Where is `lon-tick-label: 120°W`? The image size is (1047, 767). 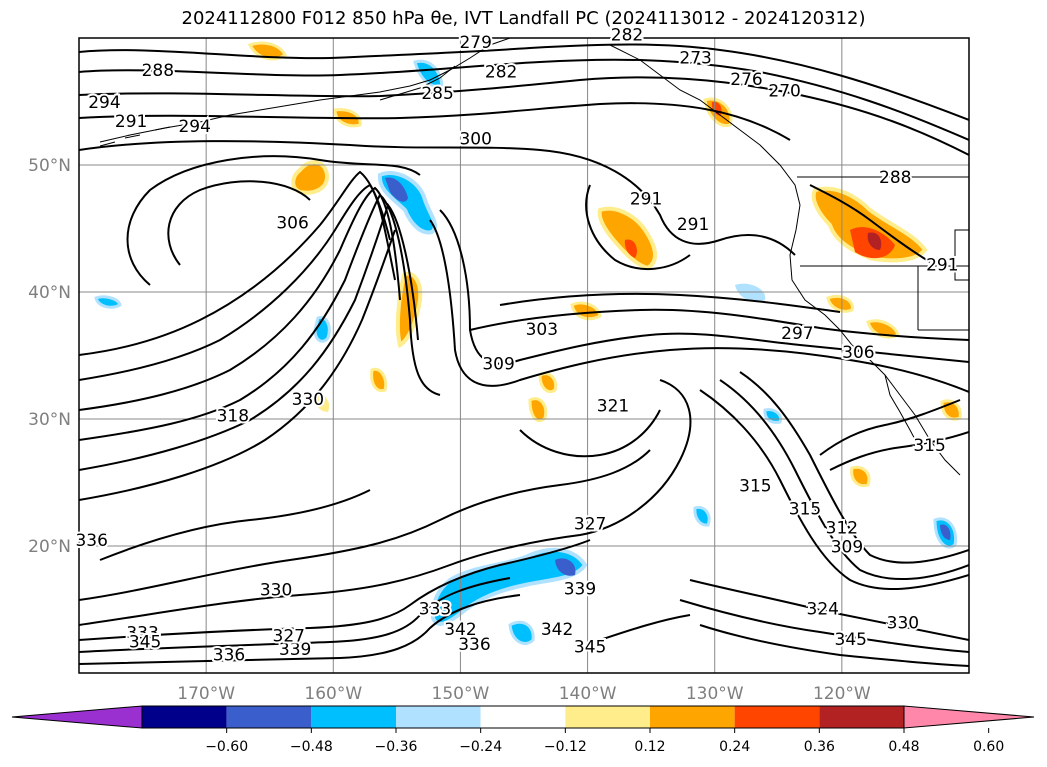
lon-tick-label: 120°W is located at coordinates (842, 694).